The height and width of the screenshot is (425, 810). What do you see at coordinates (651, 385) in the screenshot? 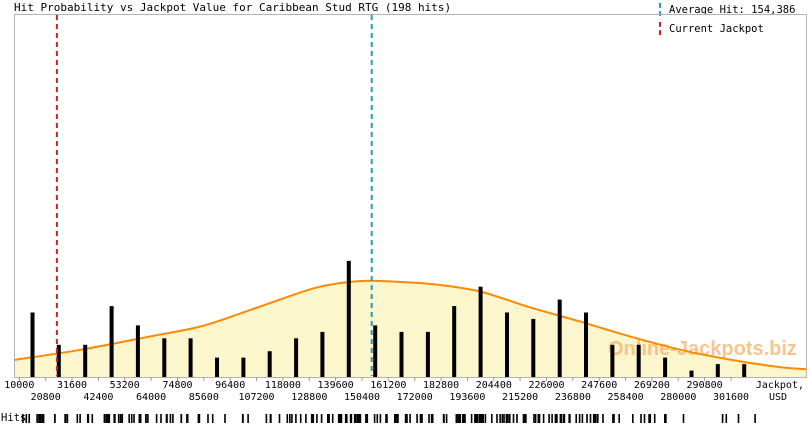
I see `x-axis-label: 269200` at bounding box center [651, 385].